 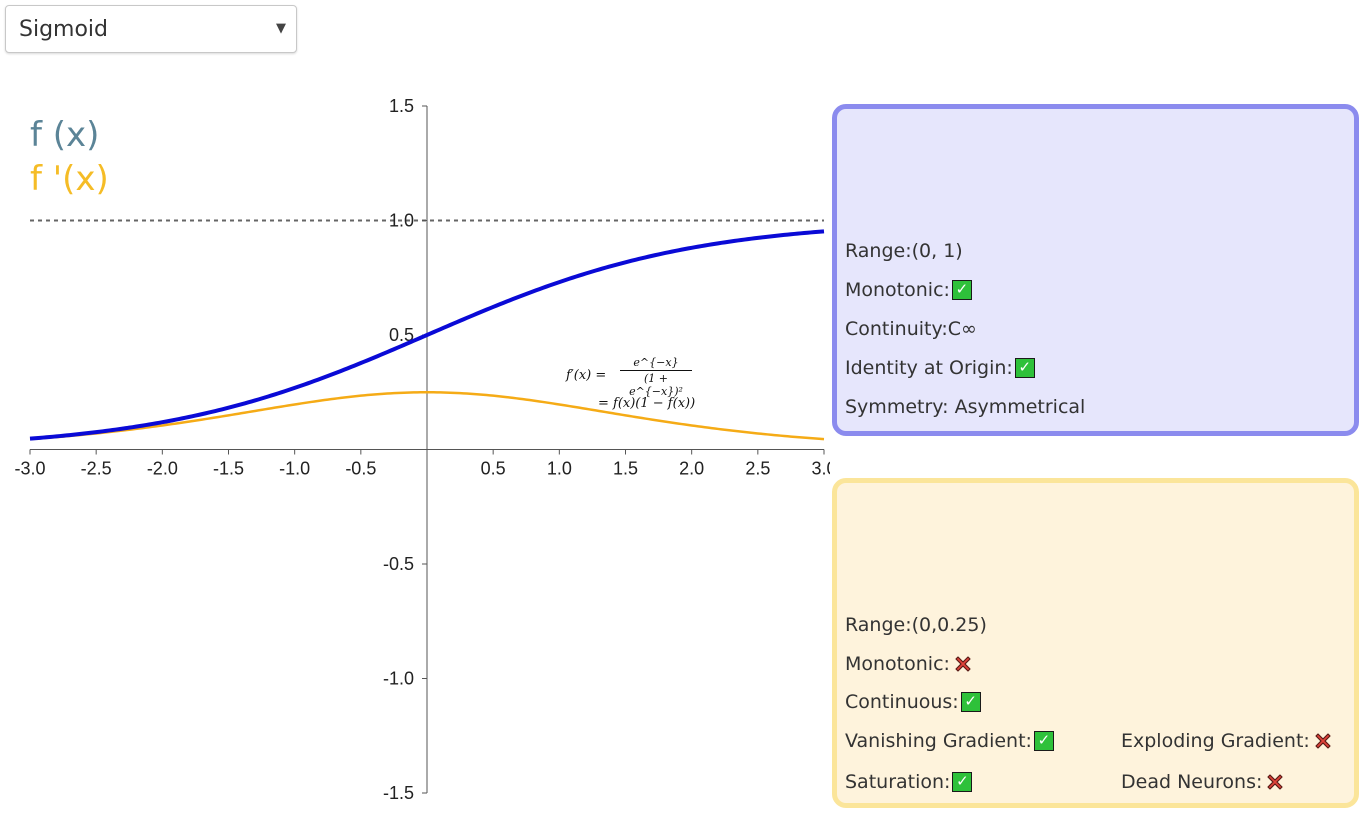 What do you see at coordinates (1323, 741) in the screenshot?
I see `d-exploding-cross-icon` at bounding box center [1323, 741].